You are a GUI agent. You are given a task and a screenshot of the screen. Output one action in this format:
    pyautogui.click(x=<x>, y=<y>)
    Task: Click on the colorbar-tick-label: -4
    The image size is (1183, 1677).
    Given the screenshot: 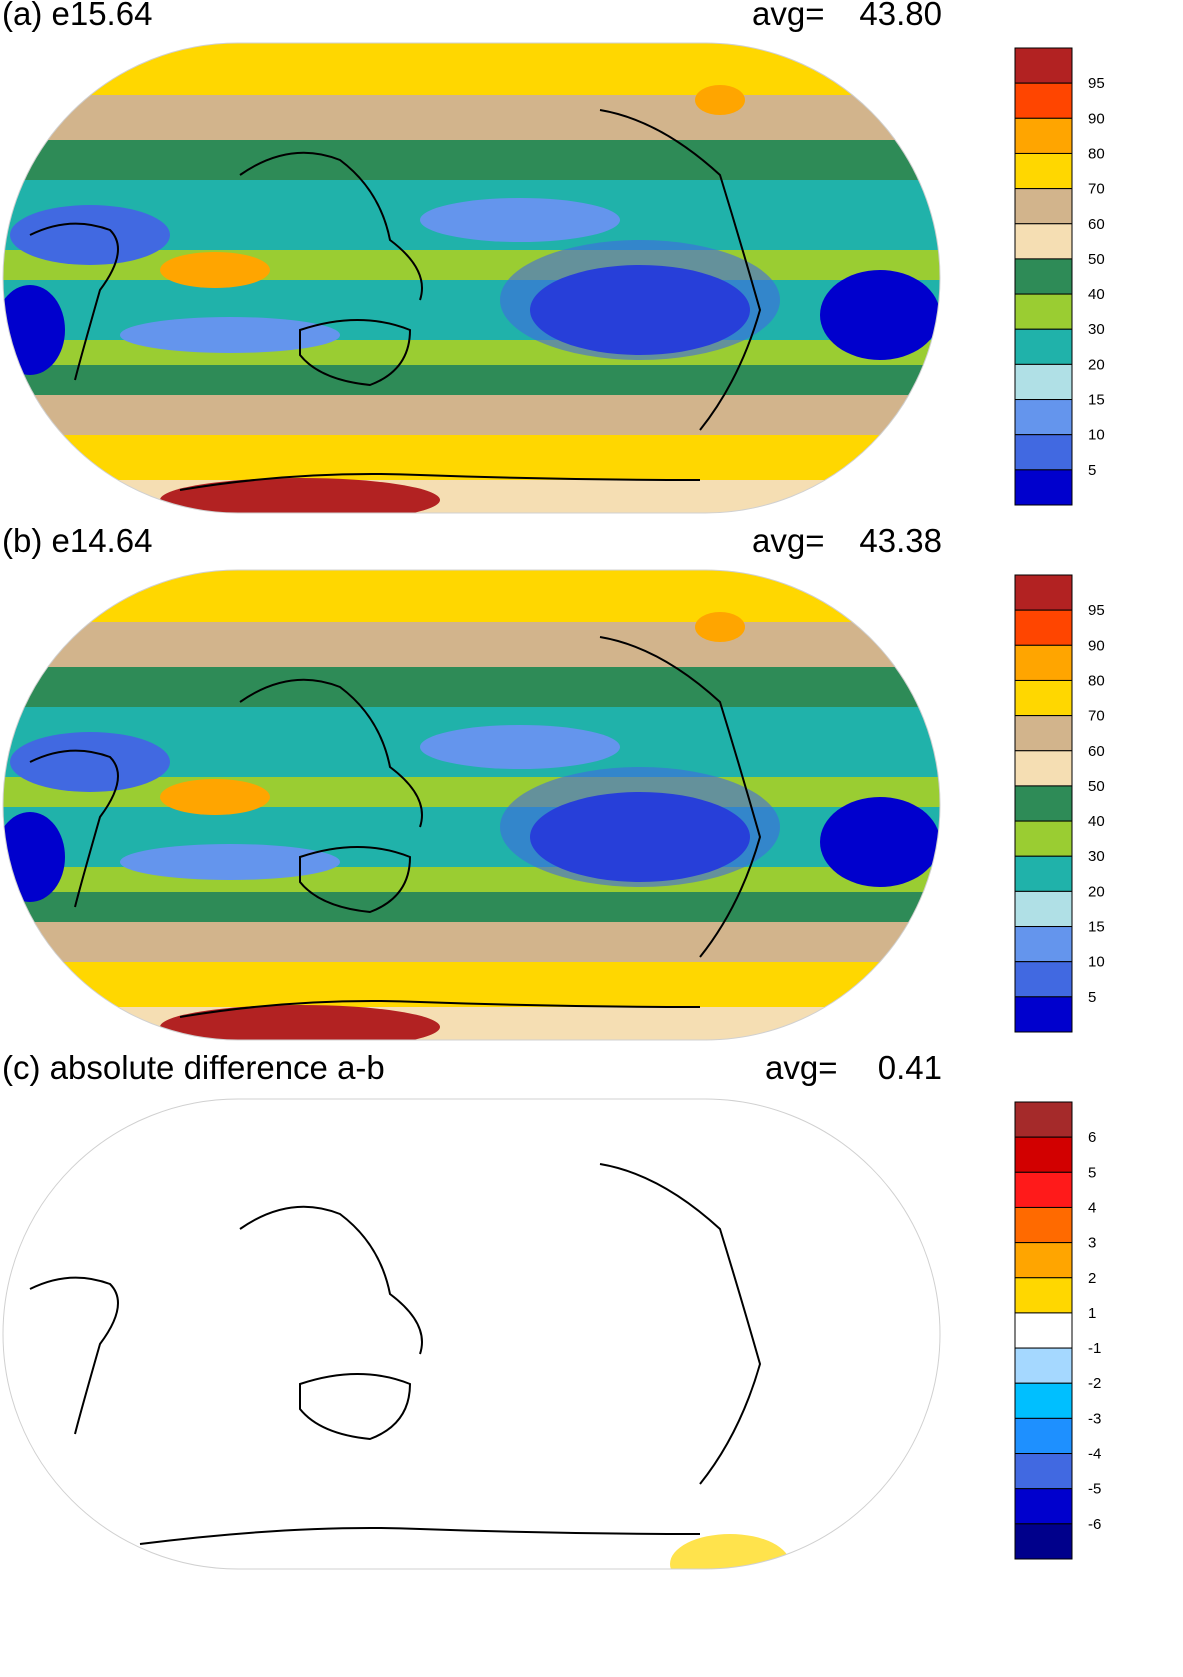 What is the action you would take?
    pyautogui.click(x=1094, y=1454)
    